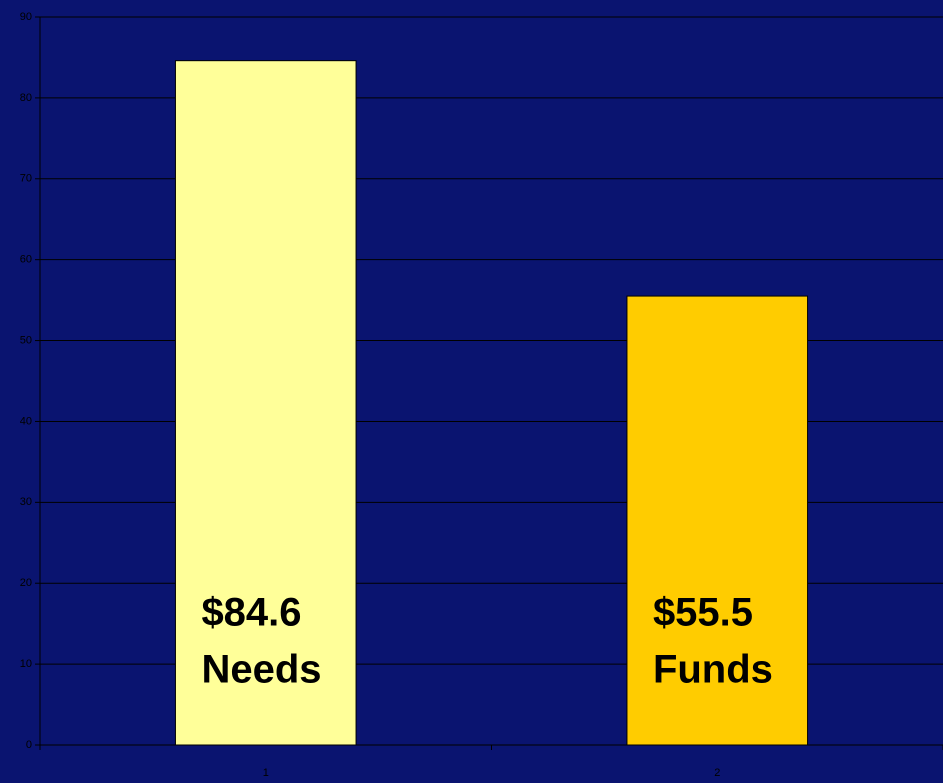  What do you see at coordinates (26, 260) in the screenshot?
I see `y-tick-label: 60` at bounding box center [26, 260].